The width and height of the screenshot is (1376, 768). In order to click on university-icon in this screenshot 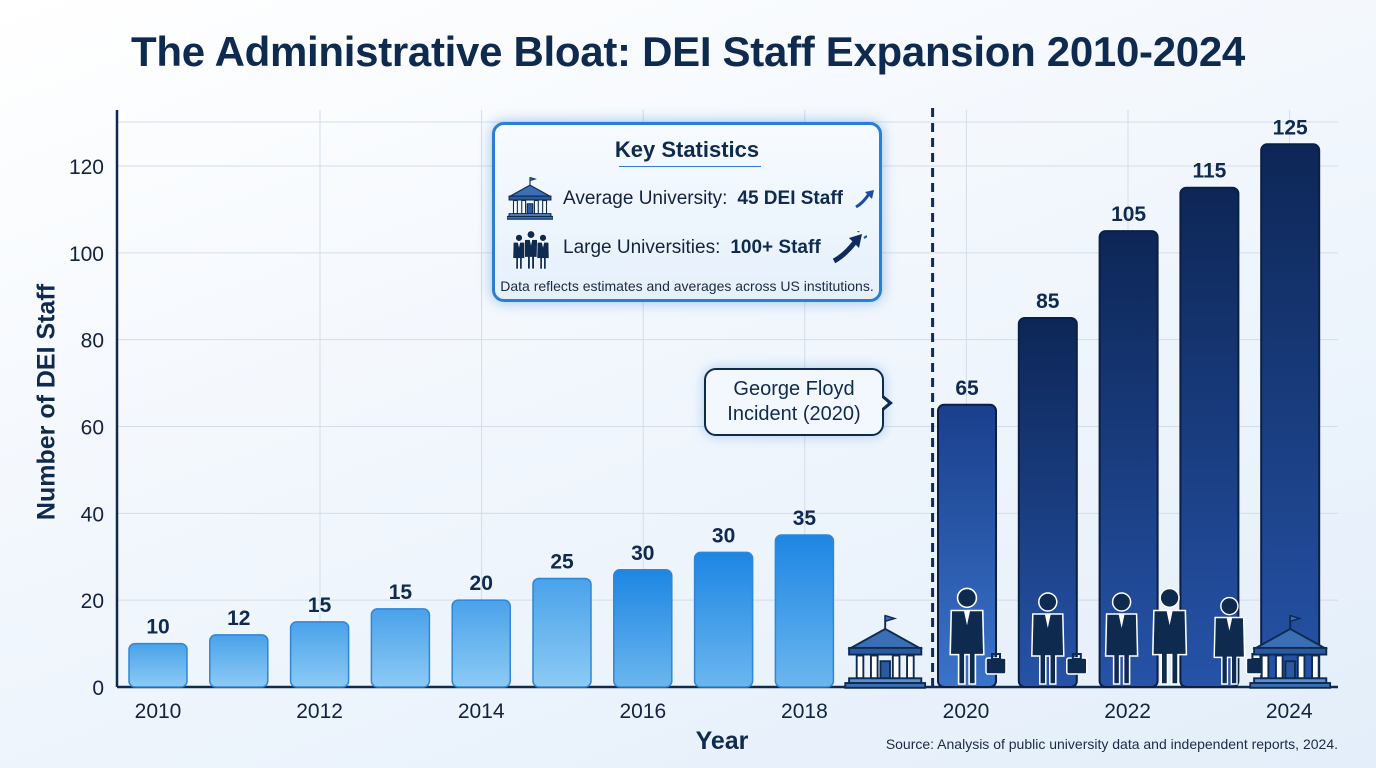, I will do `click(530, 198)`.